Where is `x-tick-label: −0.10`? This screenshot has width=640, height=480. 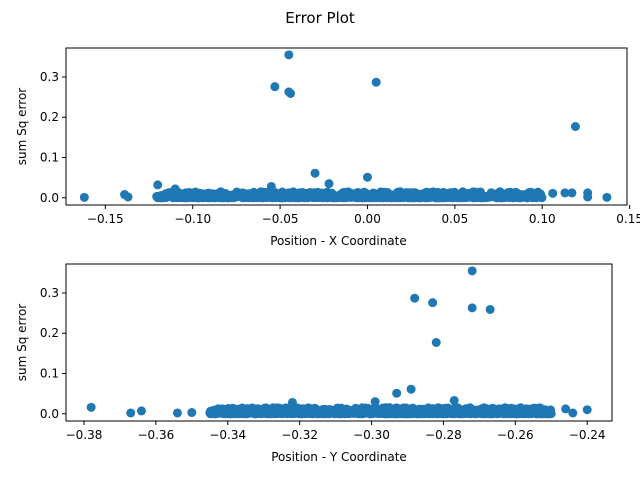 x-tick-label: −0.10 is located at coordinates (192, 219).